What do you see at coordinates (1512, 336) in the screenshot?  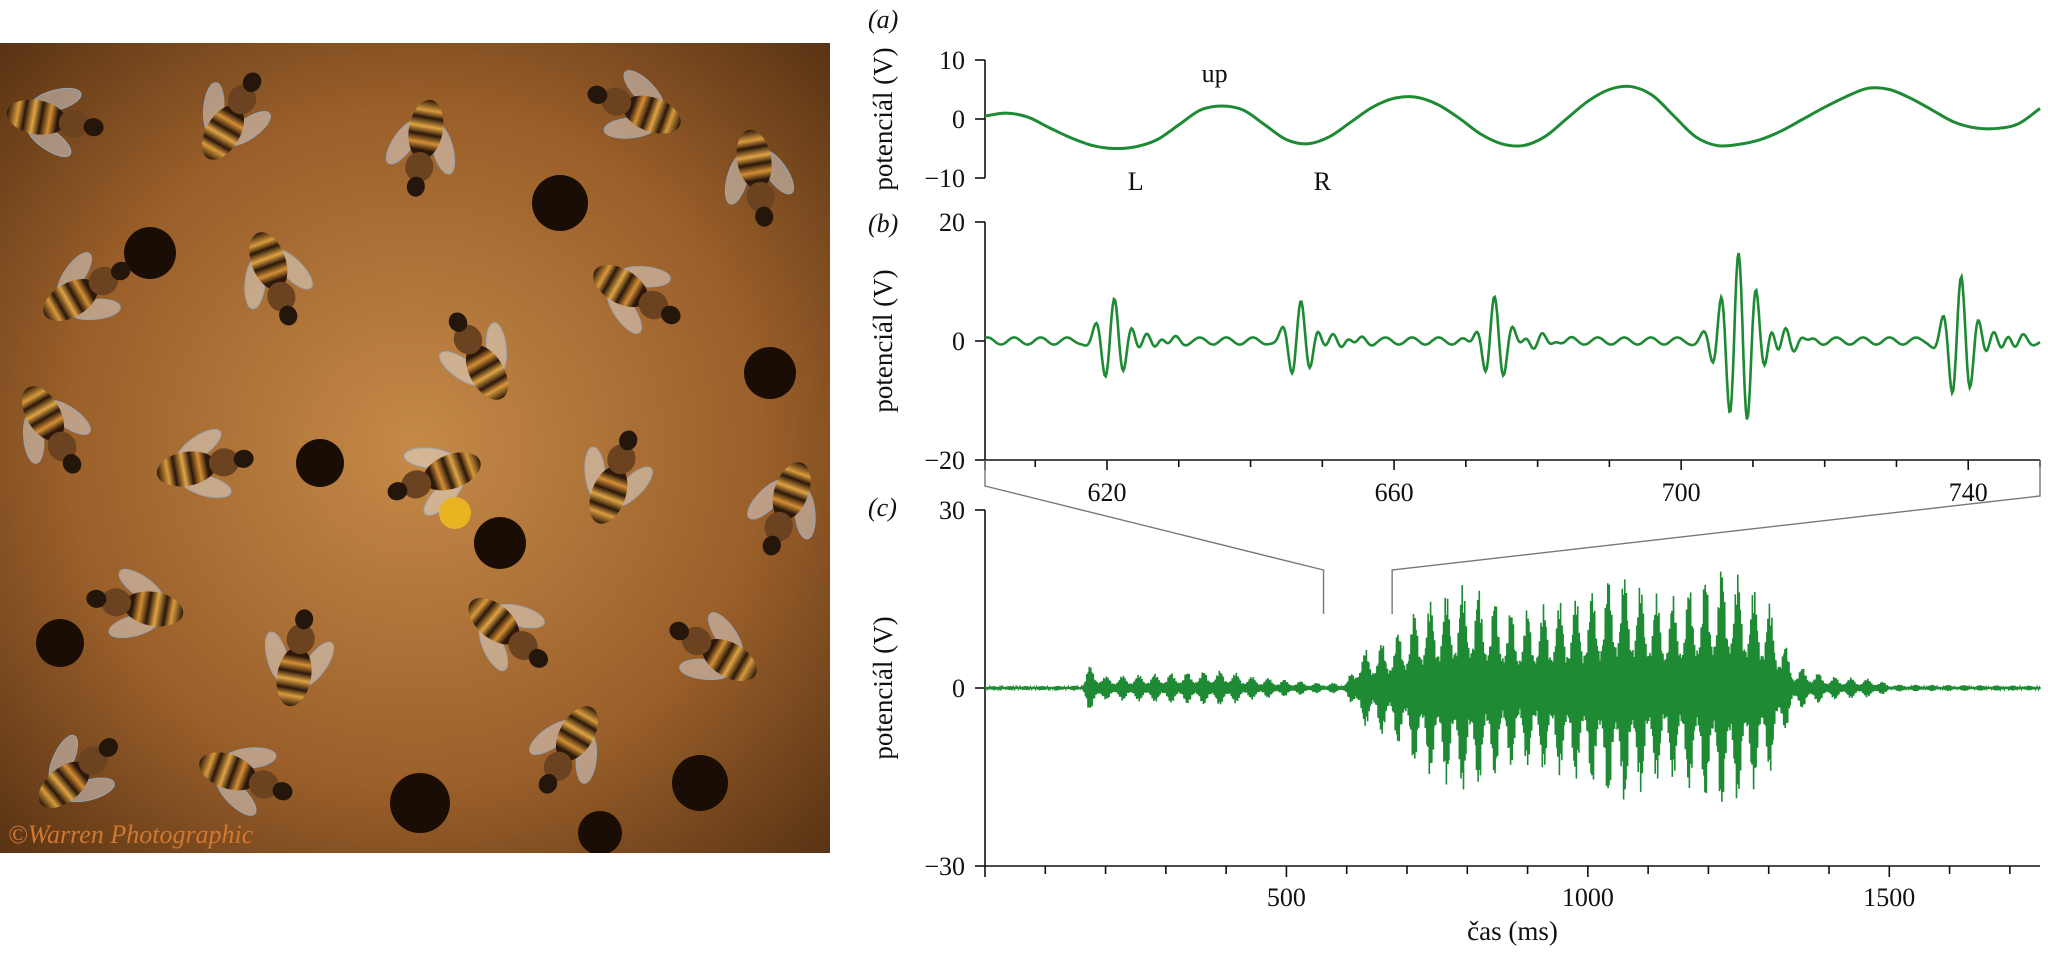 I see `series-line-b` at bounding box center [1512, 336].